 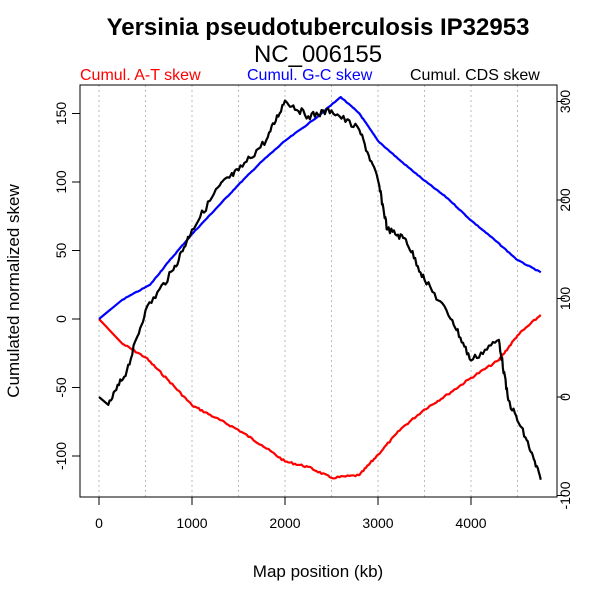 I want to click on y-right-tick-label: 0, so click(x=565, y=397).